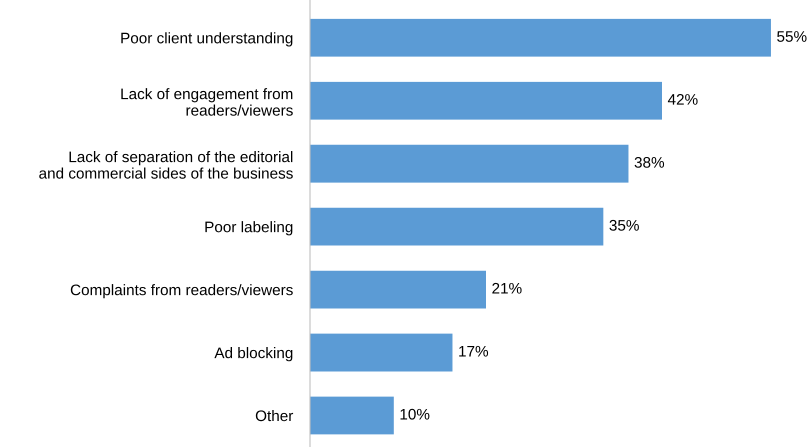 The height and width of the screenshot is (447, 807). I want to click on y-tick-label: Poor labeling, so click(248, 228).